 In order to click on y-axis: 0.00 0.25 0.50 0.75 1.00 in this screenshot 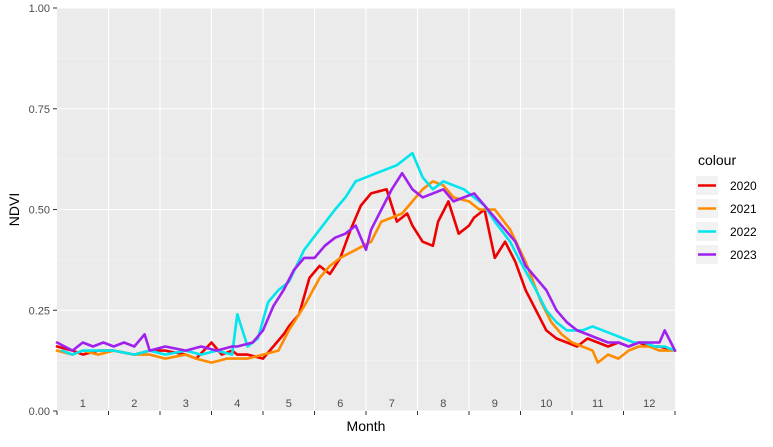, I will do `click(43, 210)`.